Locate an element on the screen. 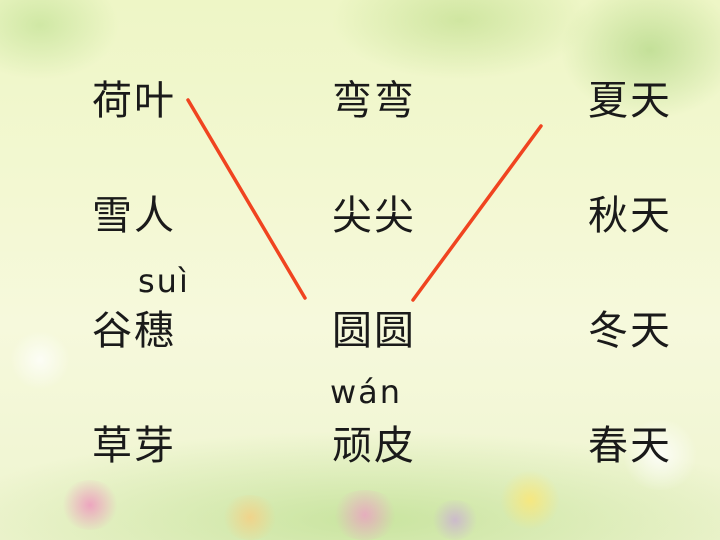  word-pointed: 尖尖 is located at coordinates (374, 216).